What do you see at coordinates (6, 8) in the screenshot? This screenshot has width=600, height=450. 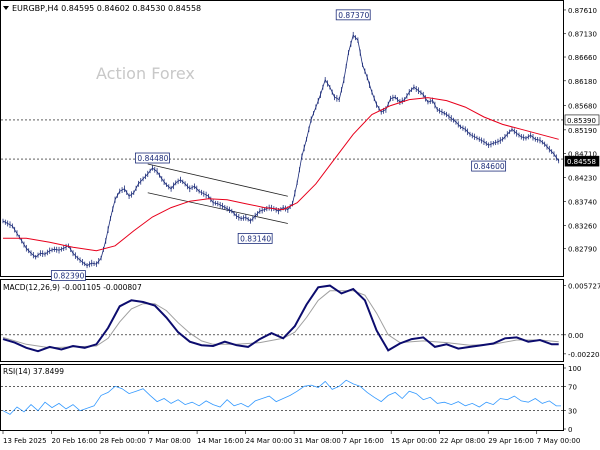 I see `collapse-triangle-icon` at bounding box center [6, 8].